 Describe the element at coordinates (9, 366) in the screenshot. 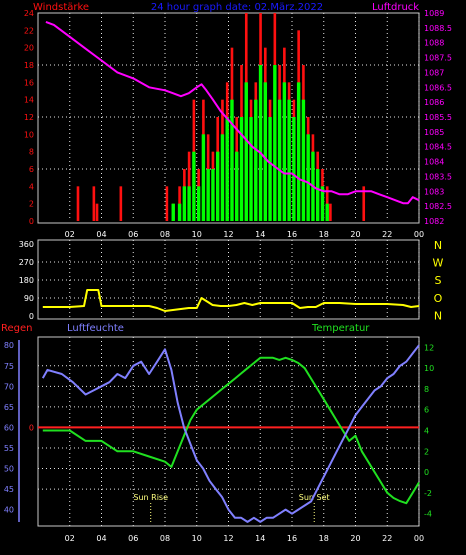

I see `humidity-tick-label: 75` at that location.